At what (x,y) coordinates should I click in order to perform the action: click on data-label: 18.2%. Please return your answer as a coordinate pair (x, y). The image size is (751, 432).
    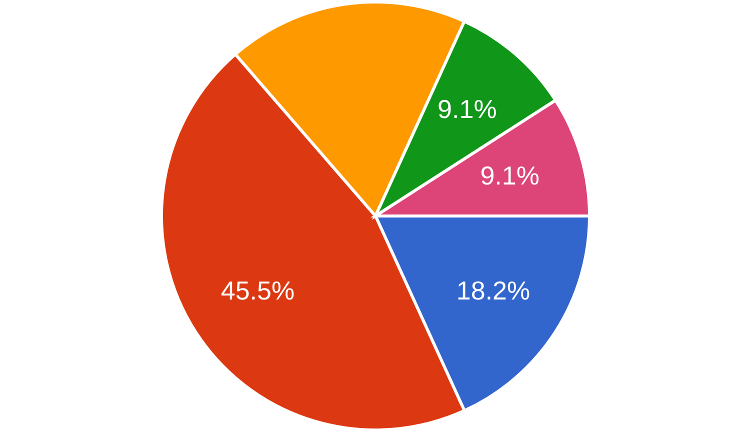
    Looking at the image, I should click on (493, 291).